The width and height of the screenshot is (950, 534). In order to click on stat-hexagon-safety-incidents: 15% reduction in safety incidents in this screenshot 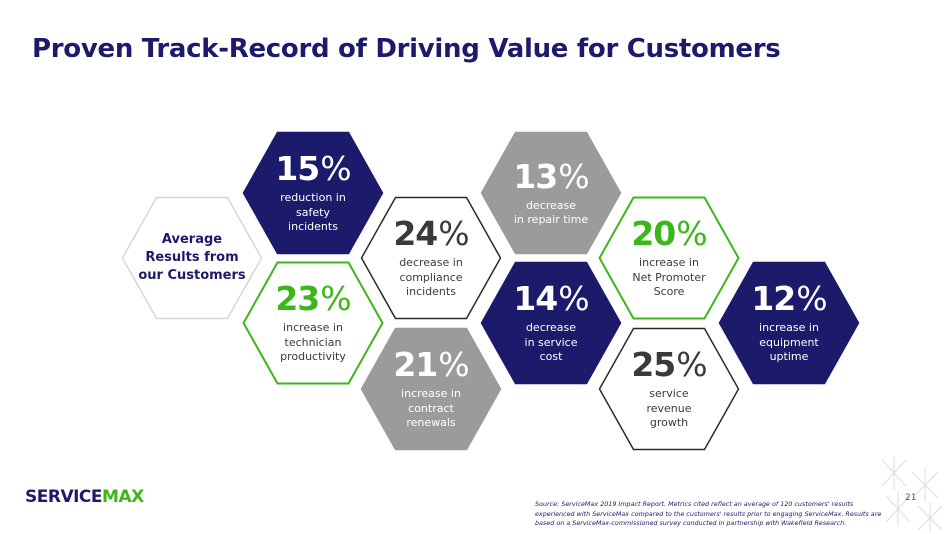, I will do `click(313, 193)`.